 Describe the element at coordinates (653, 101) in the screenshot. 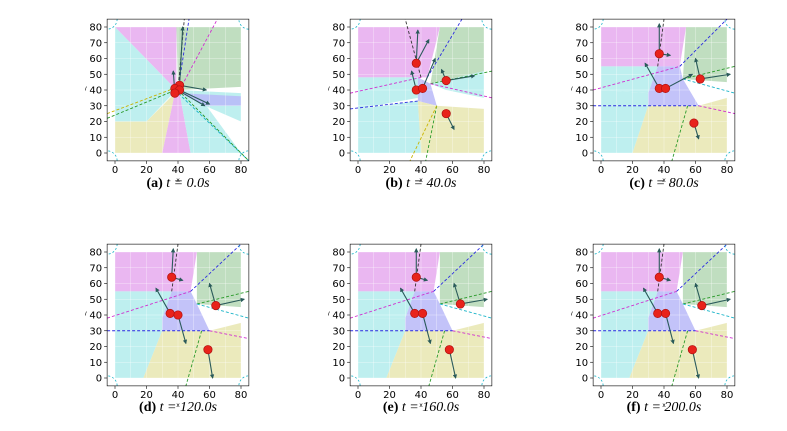

I see `panel-c-plot: 0 20 40 60 80 0 10 20 30 40 50 60 70 80 x y` at that location.